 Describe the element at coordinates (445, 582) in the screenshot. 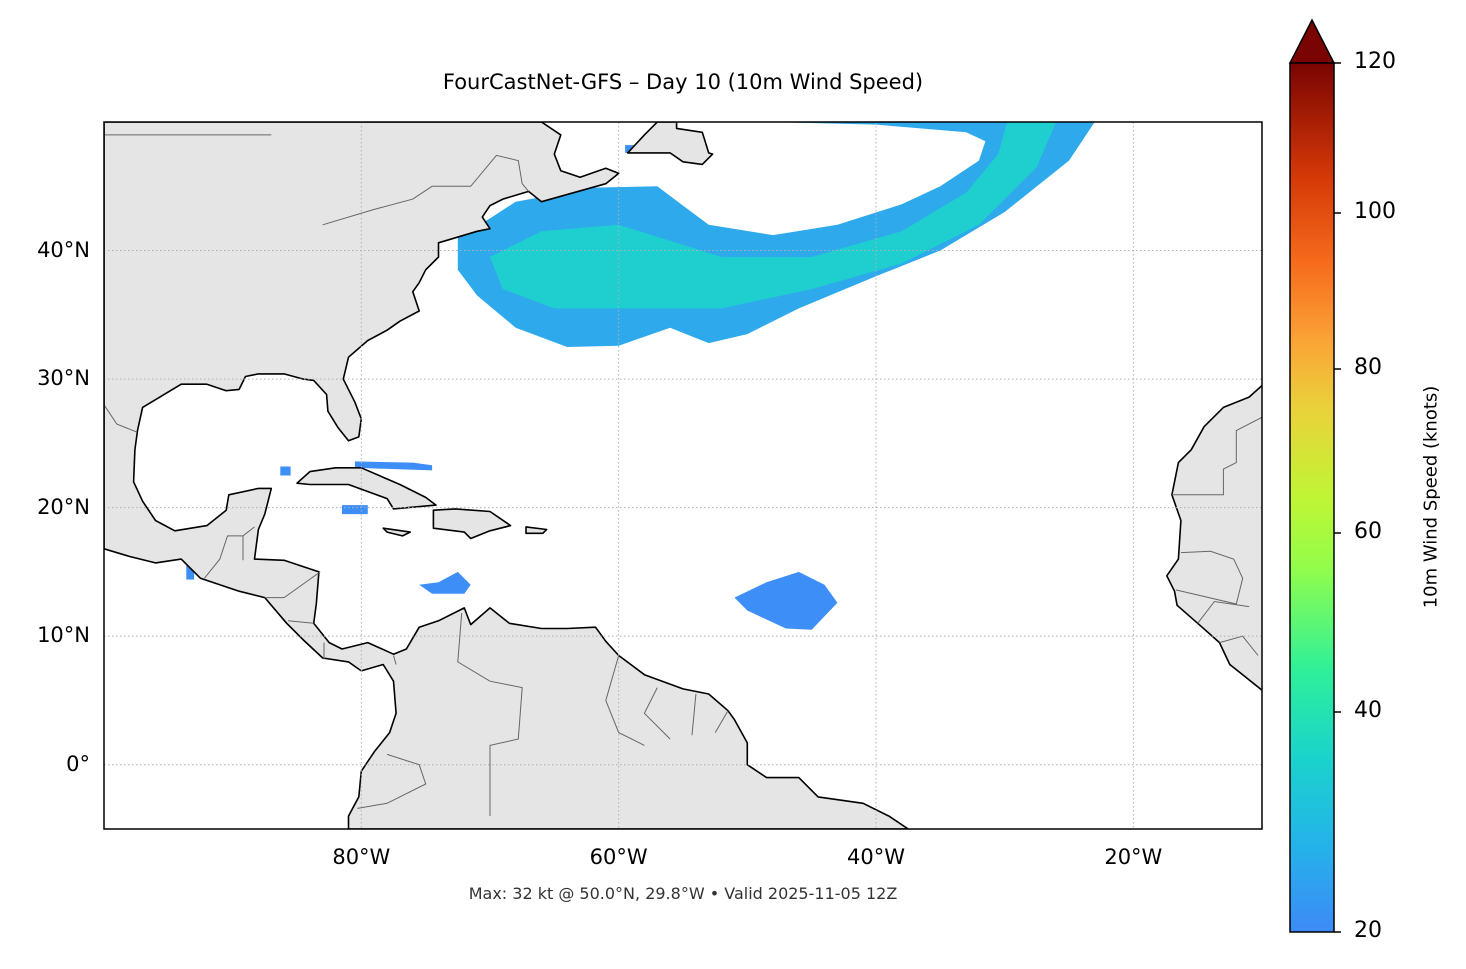

I see `caribbean-blob` at that location.